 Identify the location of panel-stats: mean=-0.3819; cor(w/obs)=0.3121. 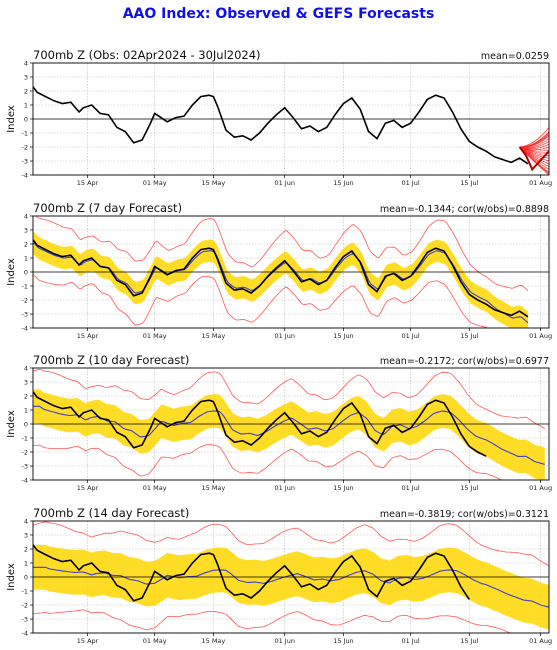
(464, 514).